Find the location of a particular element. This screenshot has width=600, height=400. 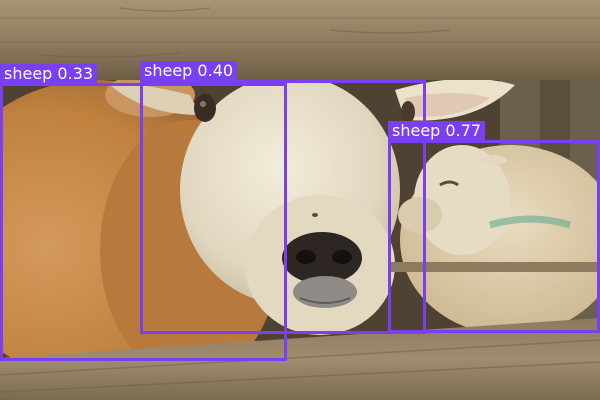

detection-score: 0.77 is located at coordinates (463, 130).